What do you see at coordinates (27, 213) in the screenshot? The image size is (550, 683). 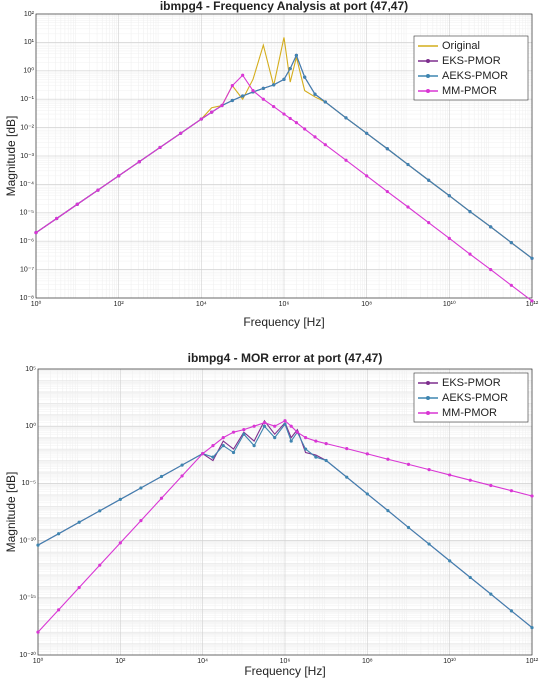 I see `y-tick-label: 10⁻⁵` at bounding box center [27, 213].